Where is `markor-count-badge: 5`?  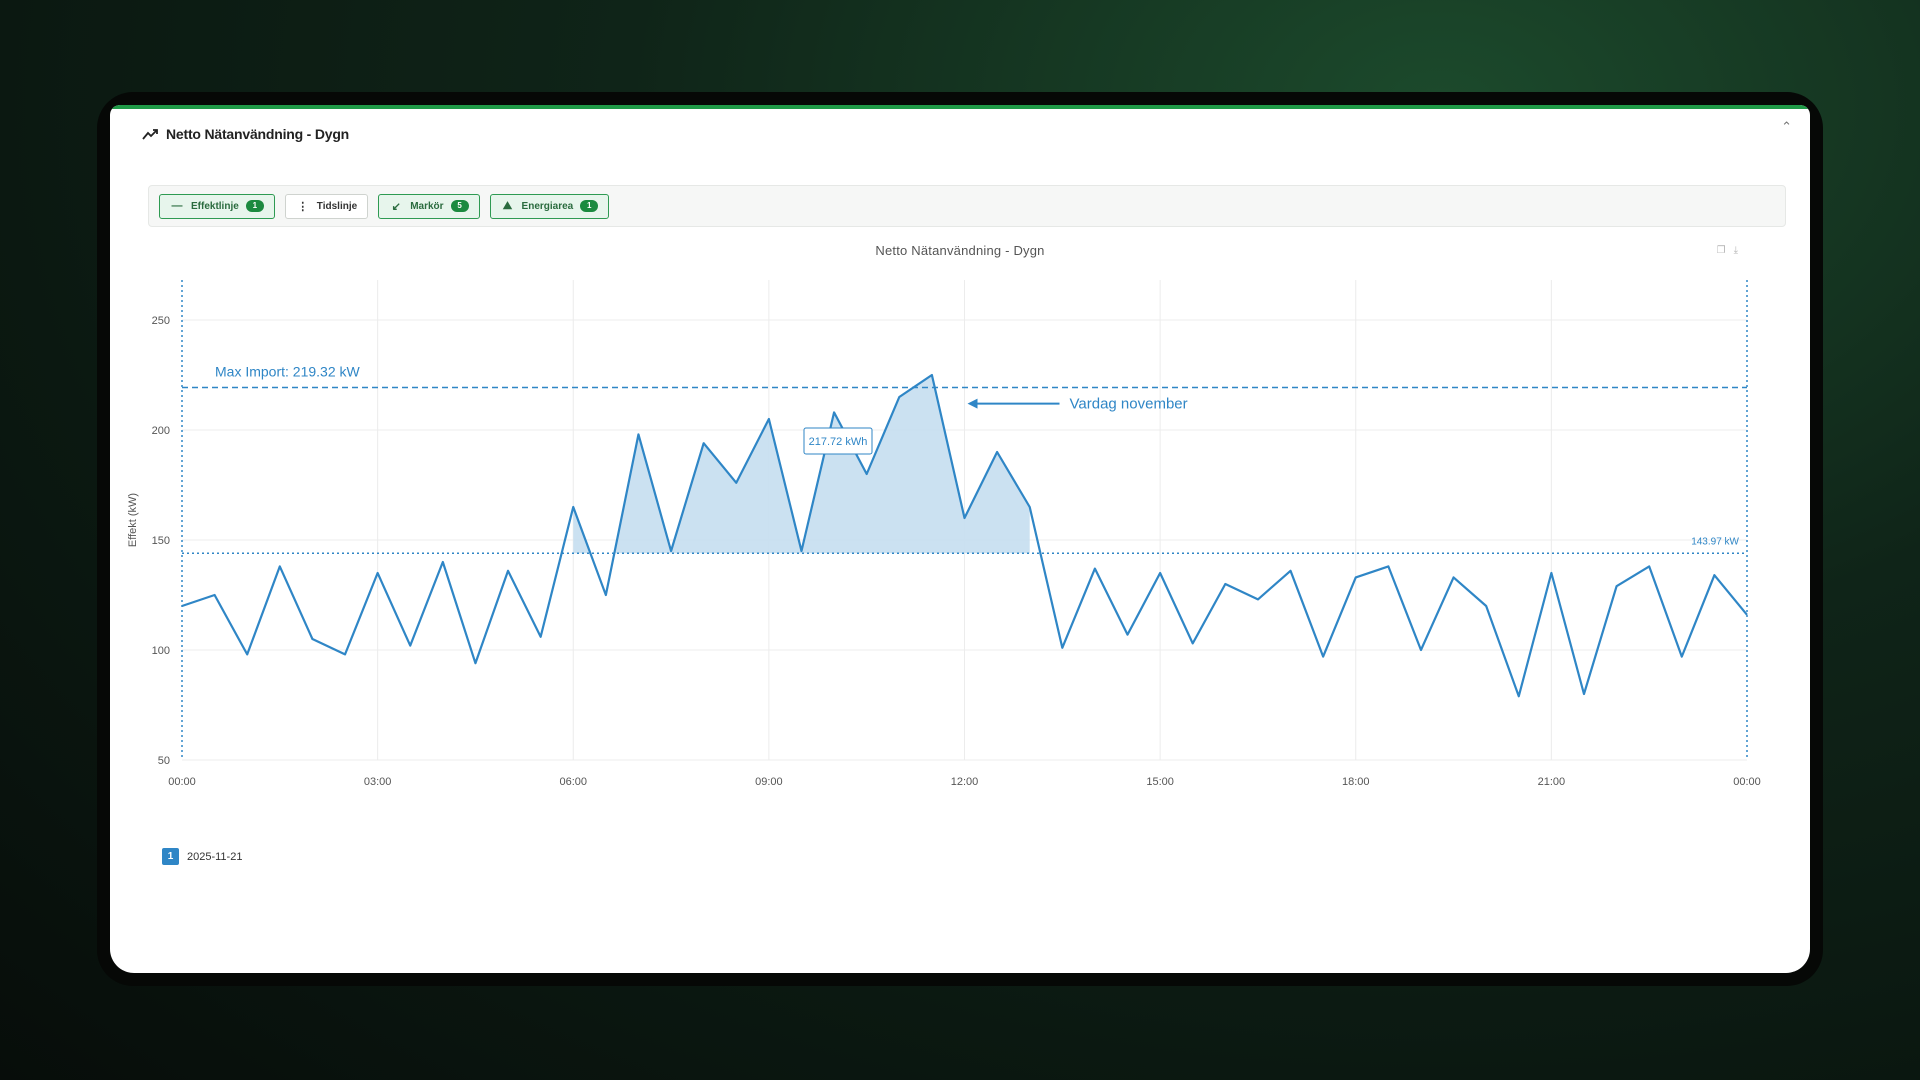
markor-count-badge: 5 is located at coordinates (459, 206).